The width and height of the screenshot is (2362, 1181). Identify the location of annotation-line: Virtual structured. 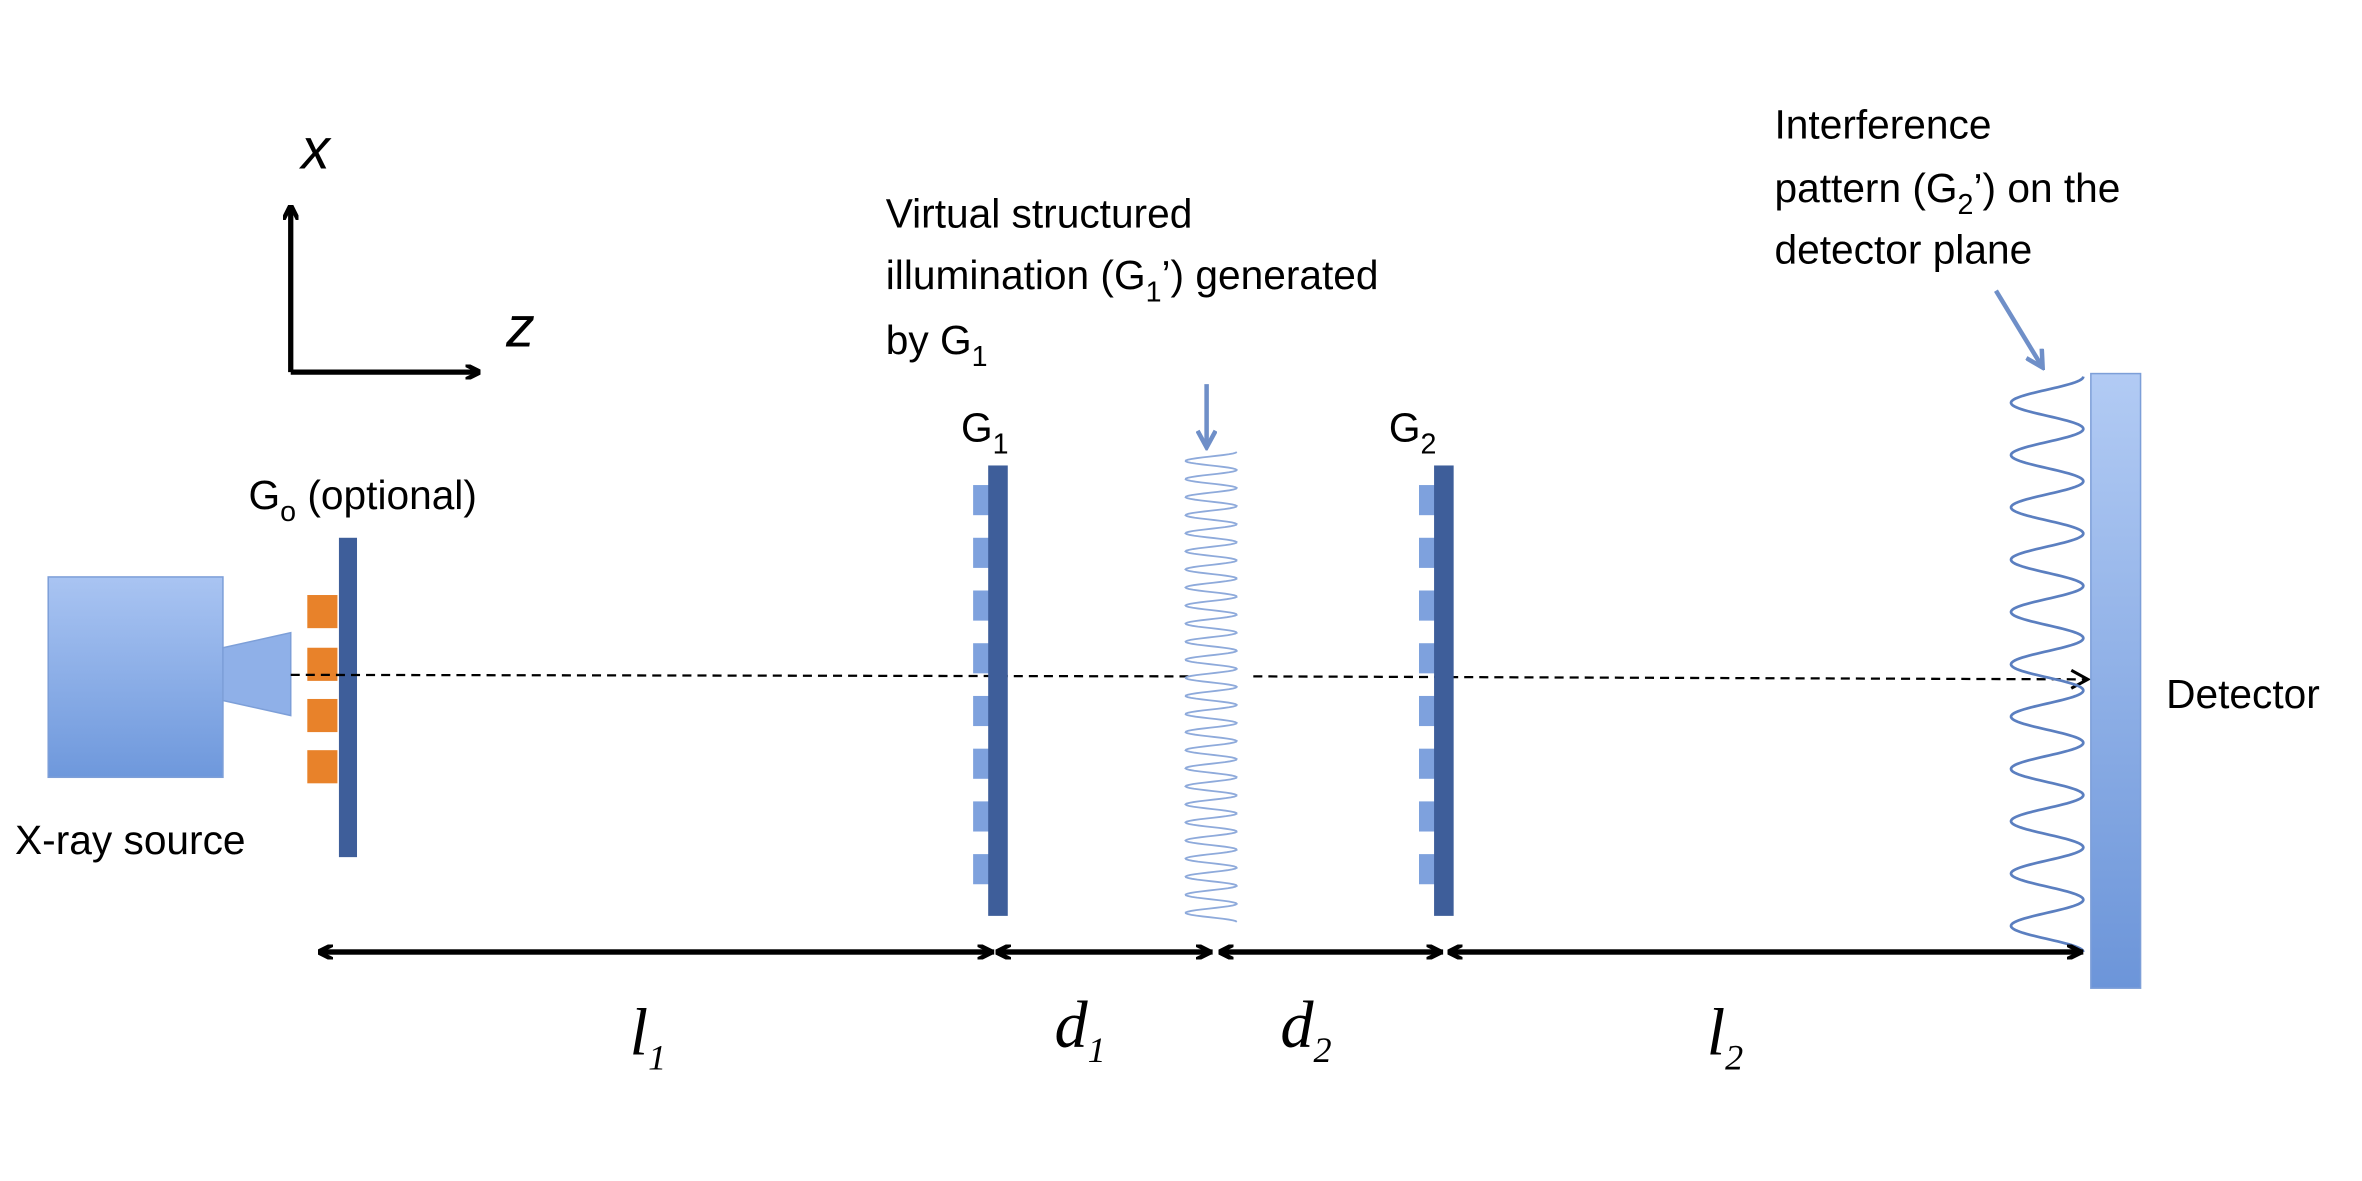
(1039, 213).